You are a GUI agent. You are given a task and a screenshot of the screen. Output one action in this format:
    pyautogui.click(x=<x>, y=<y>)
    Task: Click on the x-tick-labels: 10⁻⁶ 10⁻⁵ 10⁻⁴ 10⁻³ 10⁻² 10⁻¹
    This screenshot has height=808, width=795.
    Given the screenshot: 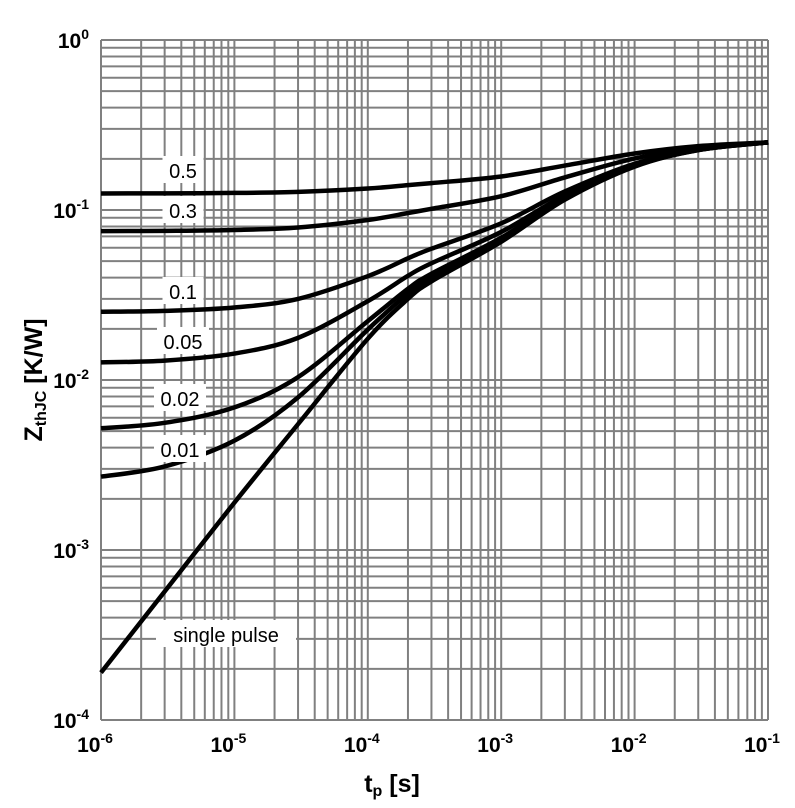 What is the action you would take?
    pyautogui.click(x=428, y=743)
    